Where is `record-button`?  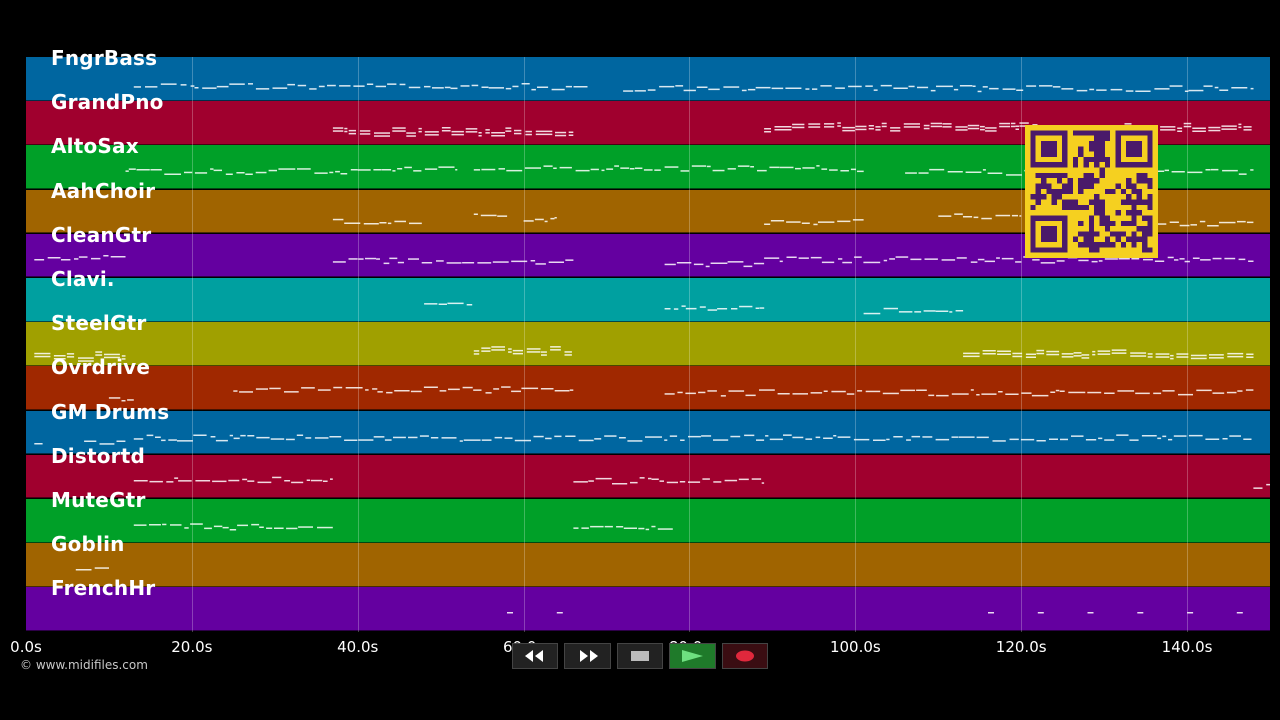 record-button is located at coordinates (745, 656).